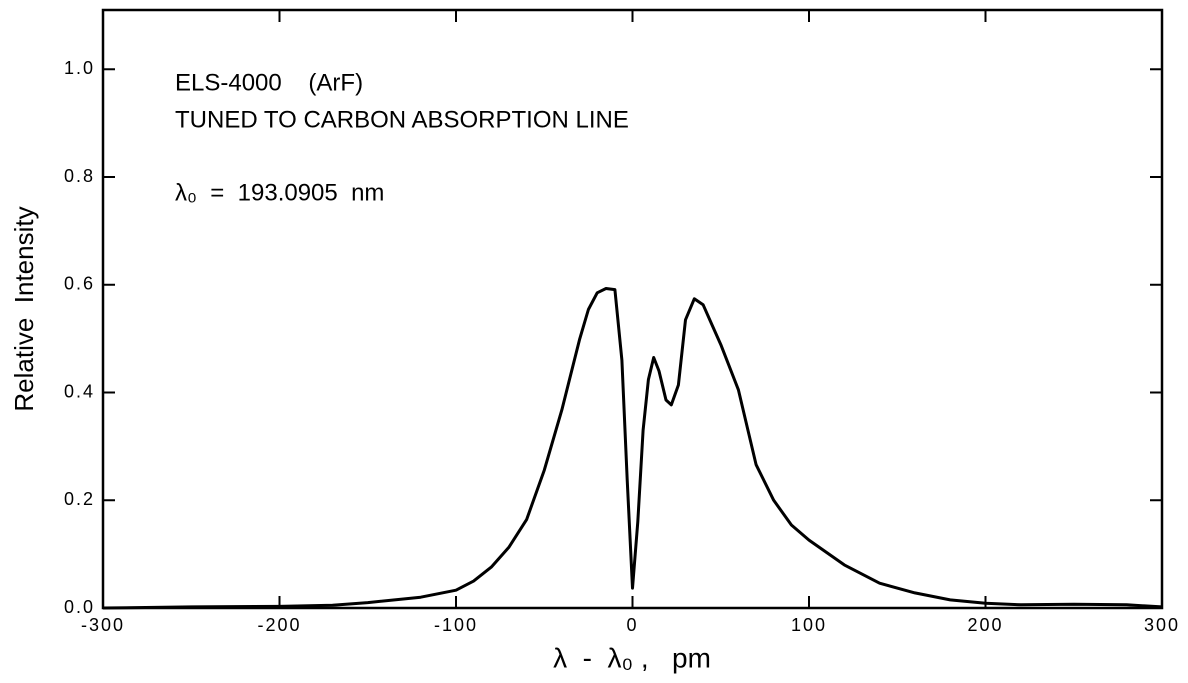 The height and width of the screenshot is (683, 1188). What do you see at coordinates (269, 82) in the screenshot?
I see `annotation: ELS-4000 (ArF)` at bounding box center [269, 82].